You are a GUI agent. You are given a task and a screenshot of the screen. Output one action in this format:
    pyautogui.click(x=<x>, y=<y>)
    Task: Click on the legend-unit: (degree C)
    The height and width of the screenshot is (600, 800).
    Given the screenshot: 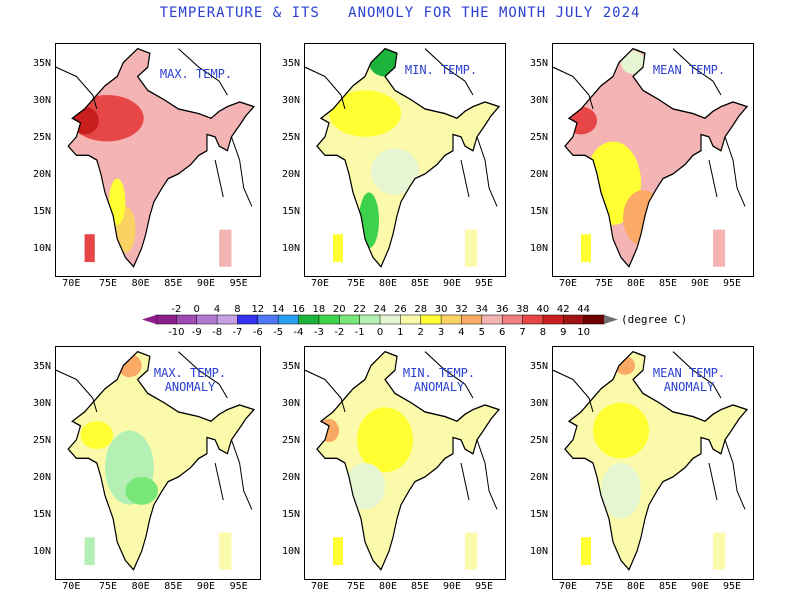 What is the action you would take?
    pyautogui.click(x=654, y=319)
    